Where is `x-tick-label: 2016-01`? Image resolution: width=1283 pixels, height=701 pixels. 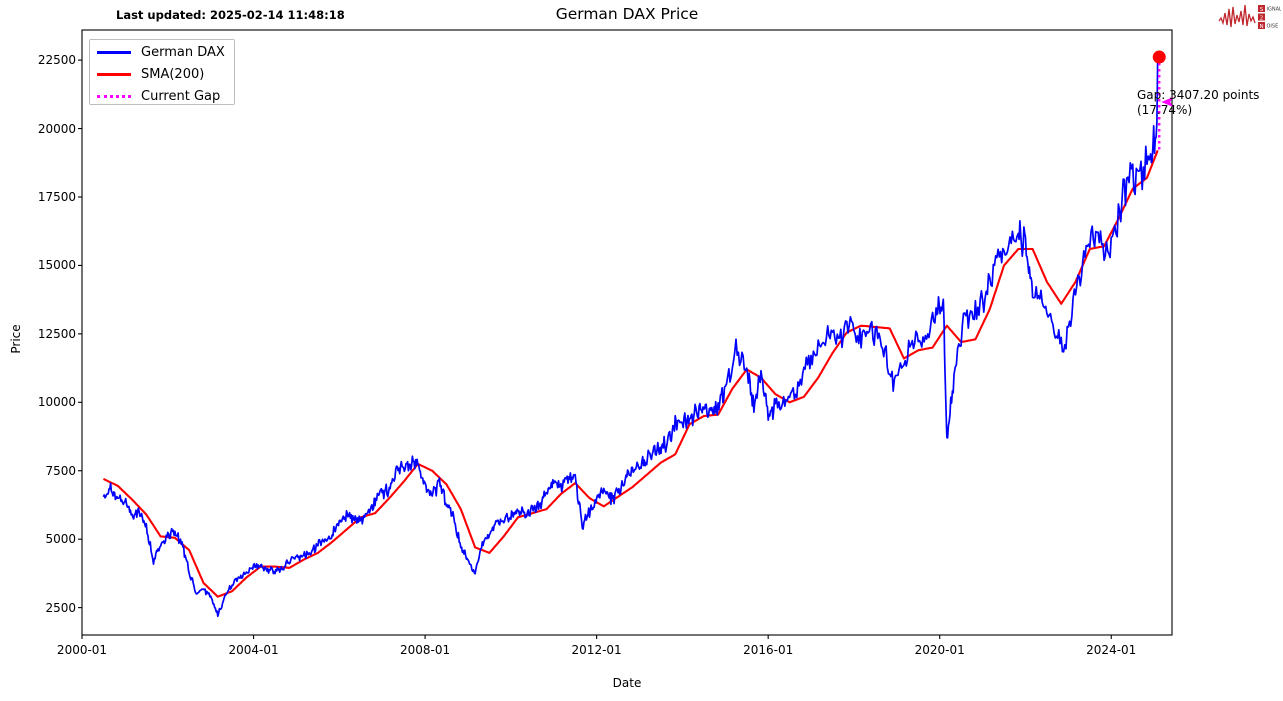 x-tick-label: 2016-01 is located at coordinates (768, 650).